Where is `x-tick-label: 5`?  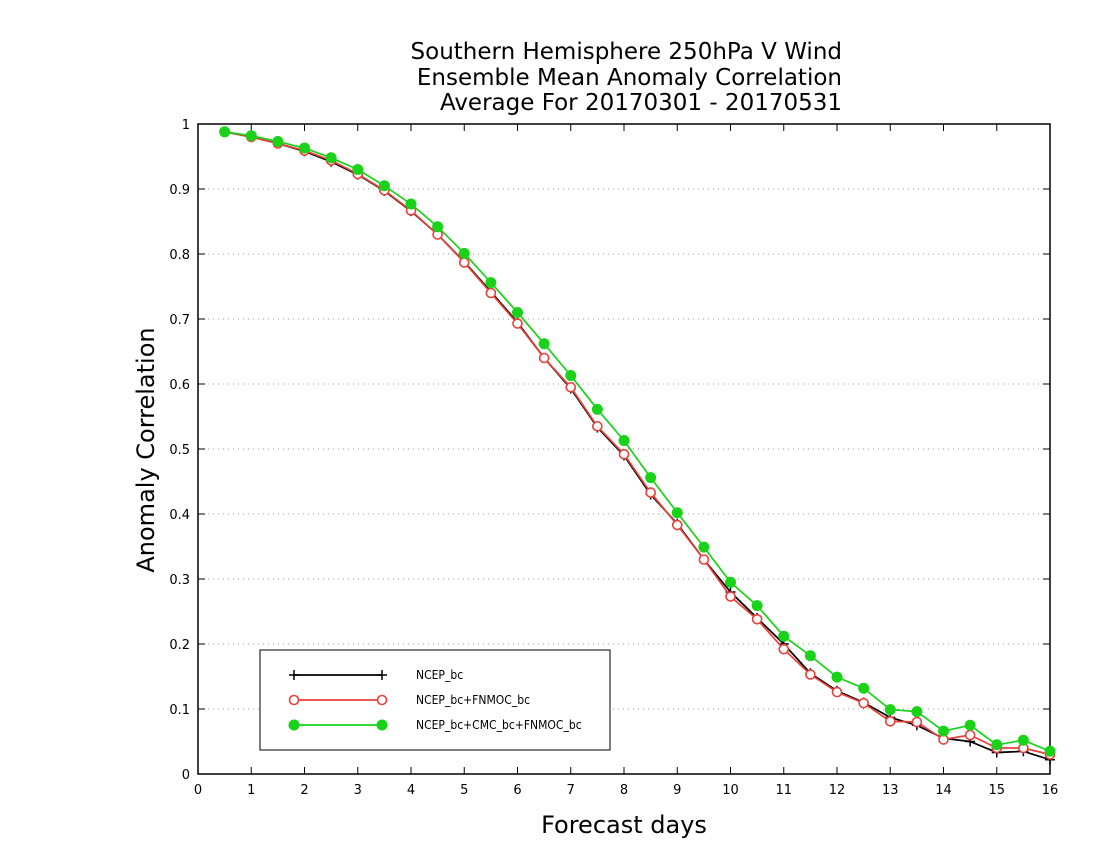
x-tick-label: 5 is located at coordinates (464, 790).